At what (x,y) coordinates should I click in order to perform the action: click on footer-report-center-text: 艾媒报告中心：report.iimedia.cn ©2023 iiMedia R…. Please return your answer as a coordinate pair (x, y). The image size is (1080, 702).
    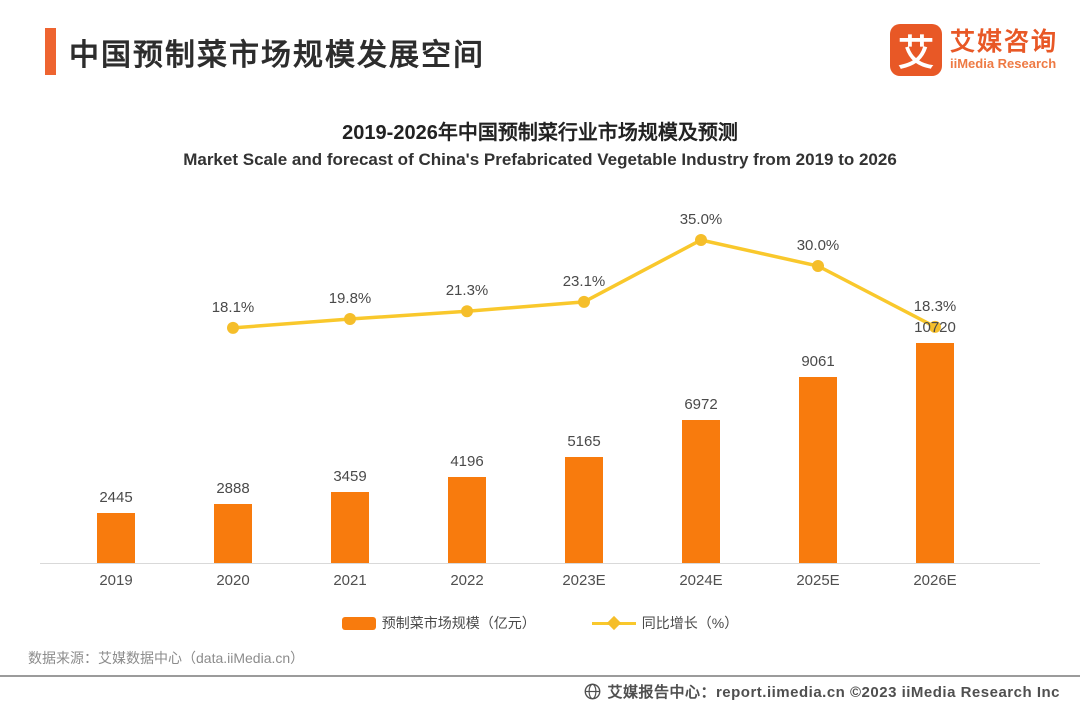
    Looking at the image, I should click on (833, 692).